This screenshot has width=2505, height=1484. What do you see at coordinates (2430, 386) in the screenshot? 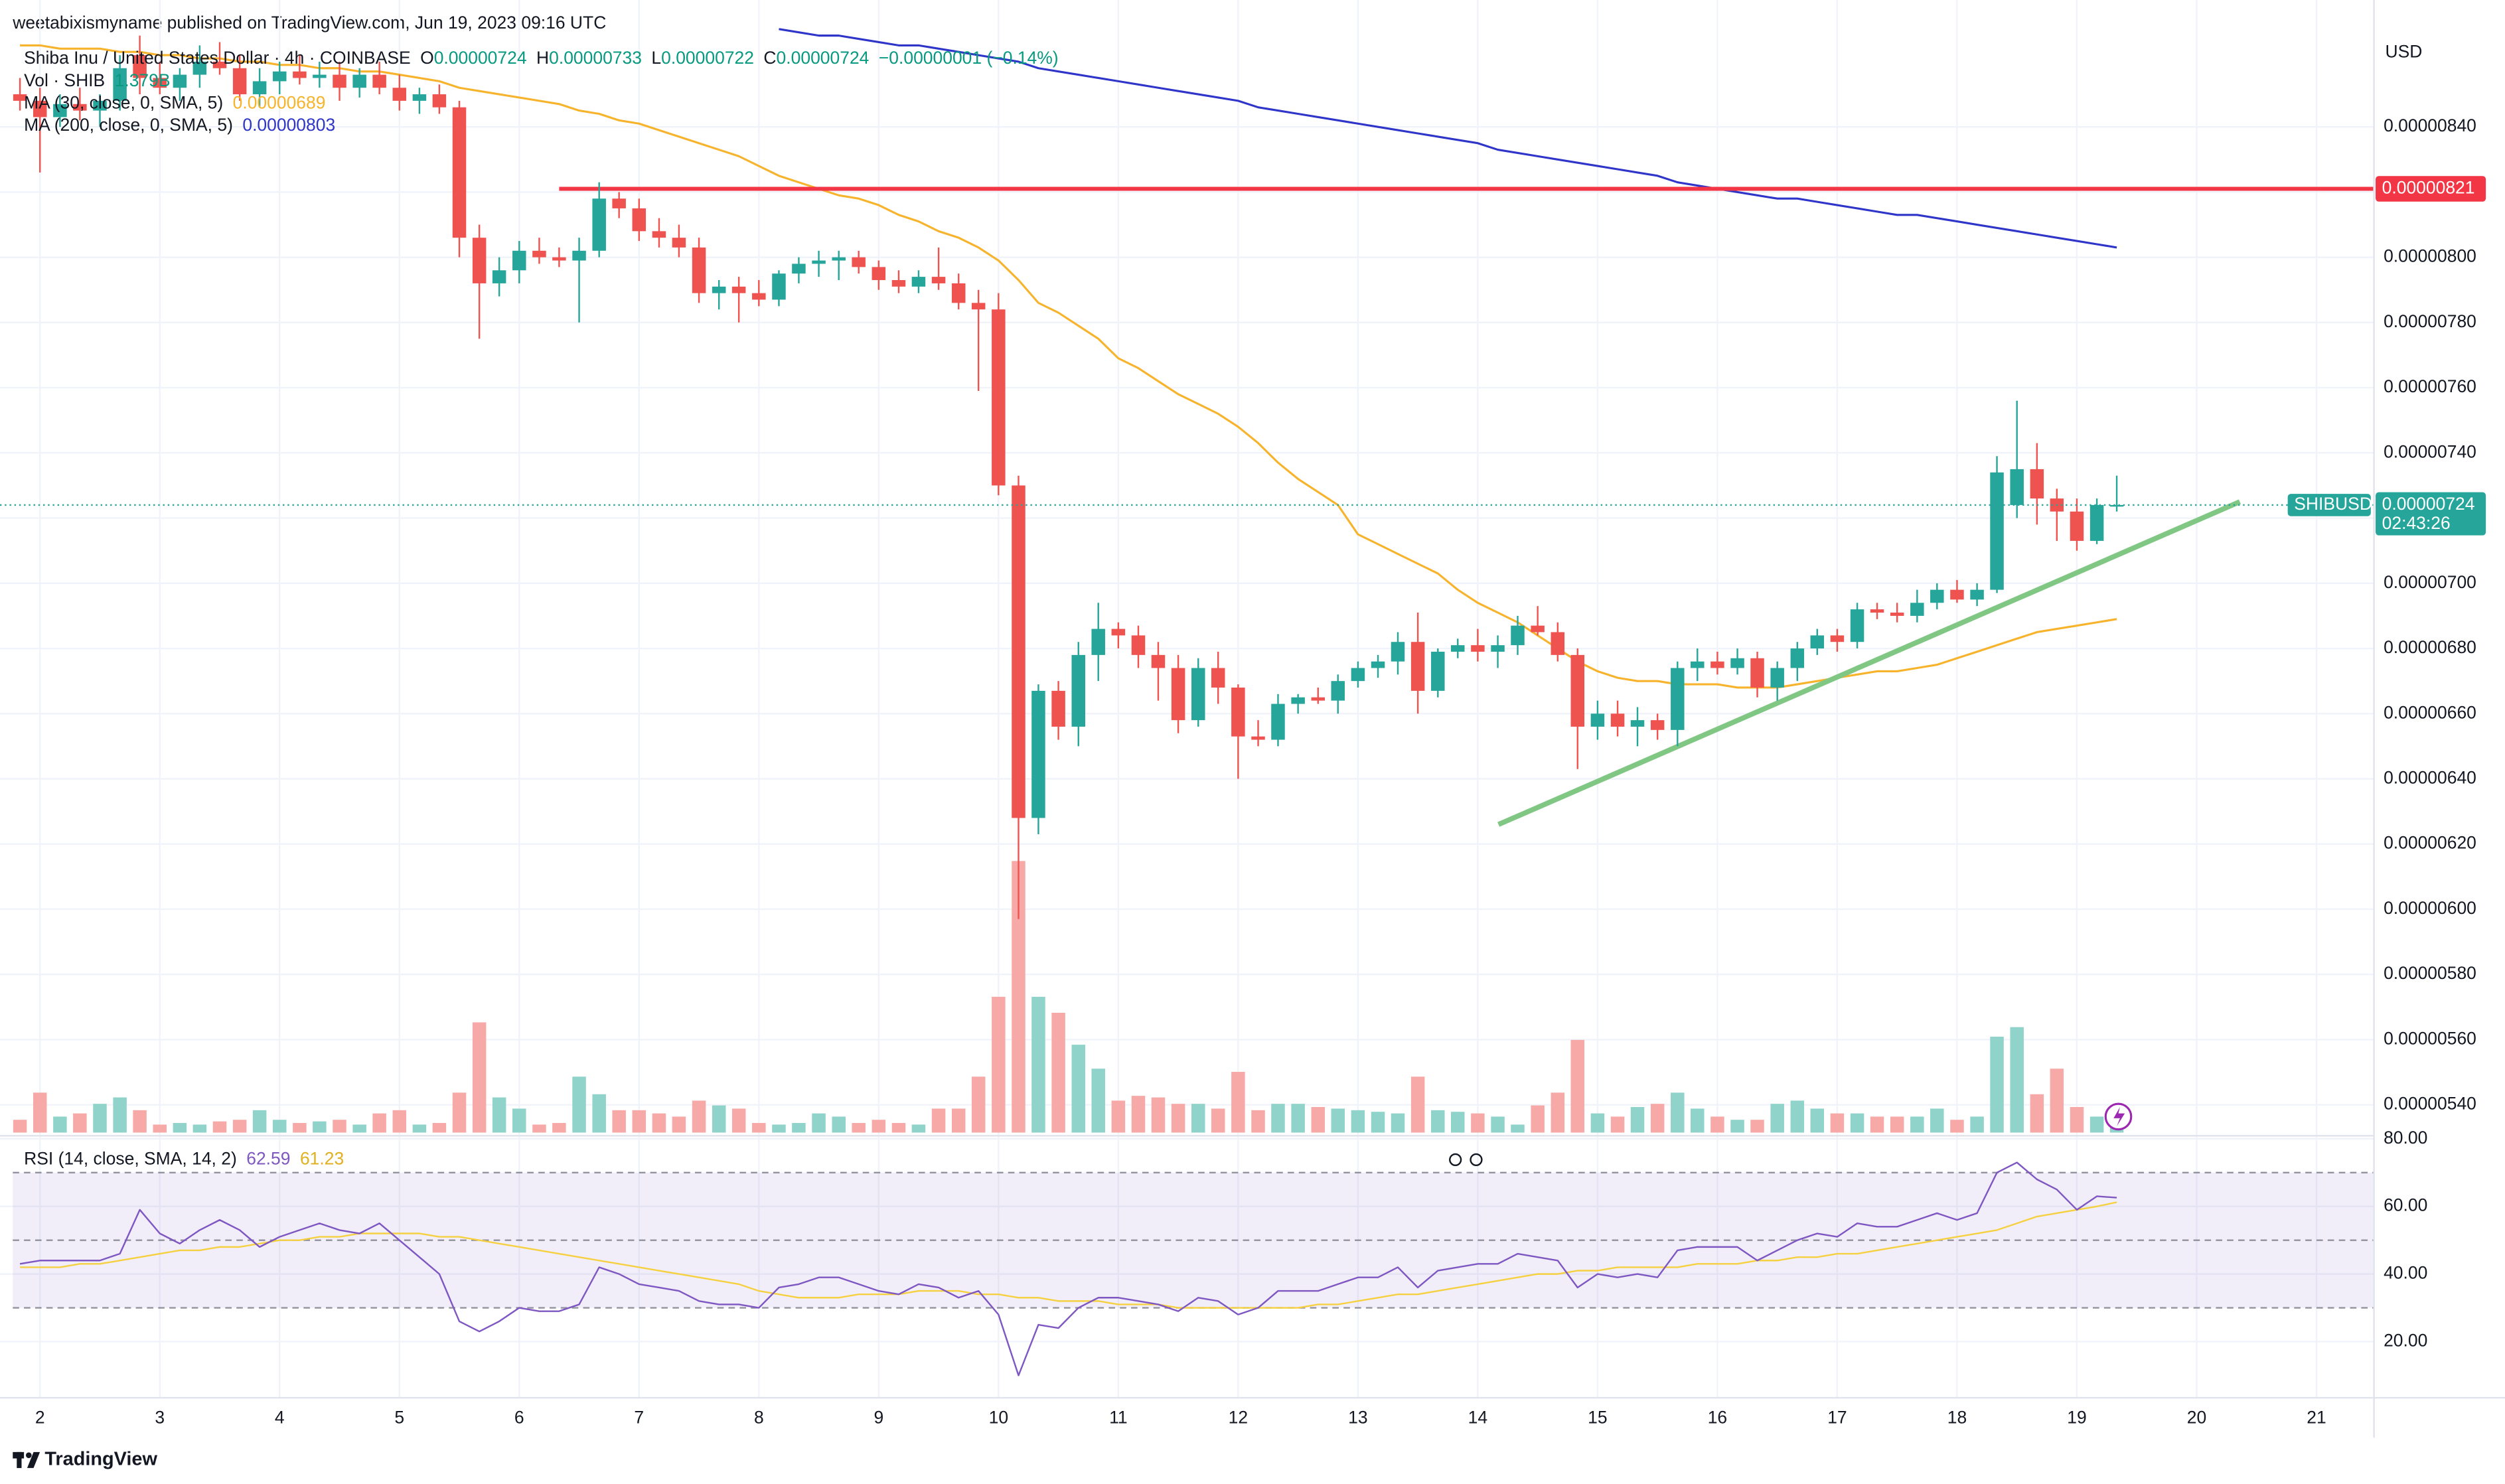
I see `y-tick-label: 0.00000760` at bounding box center [2430, 386].